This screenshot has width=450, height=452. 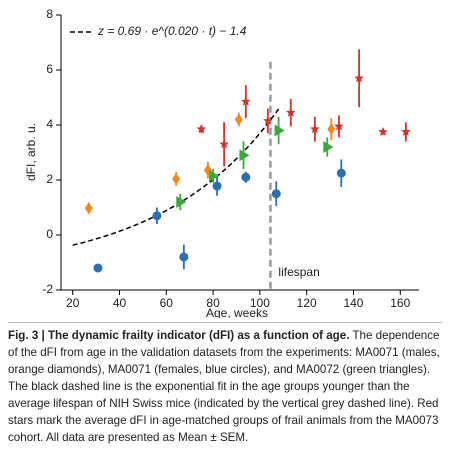 What do you see at coordinates (260, 303) in the screenshot?
I see `x-tick-label: 100` at bounding box center [260, 303].